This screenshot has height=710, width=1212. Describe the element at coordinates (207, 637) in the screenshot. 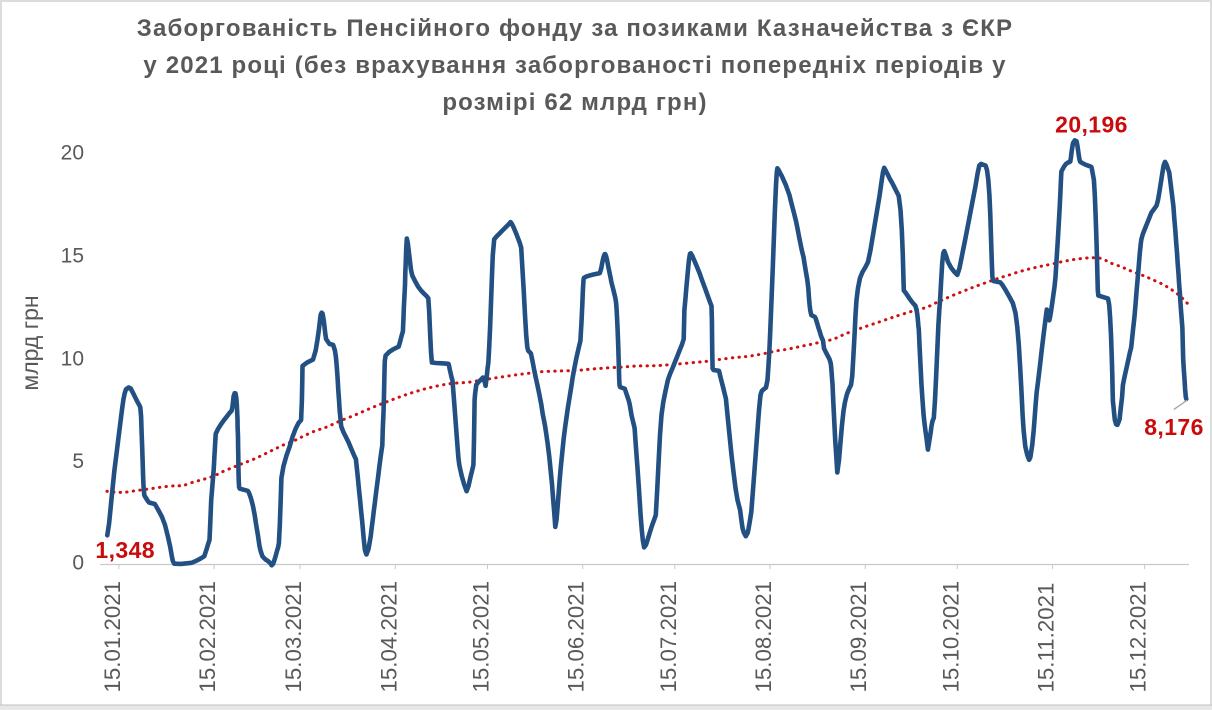

I see `svg-text: 15.02.2021` at that location.